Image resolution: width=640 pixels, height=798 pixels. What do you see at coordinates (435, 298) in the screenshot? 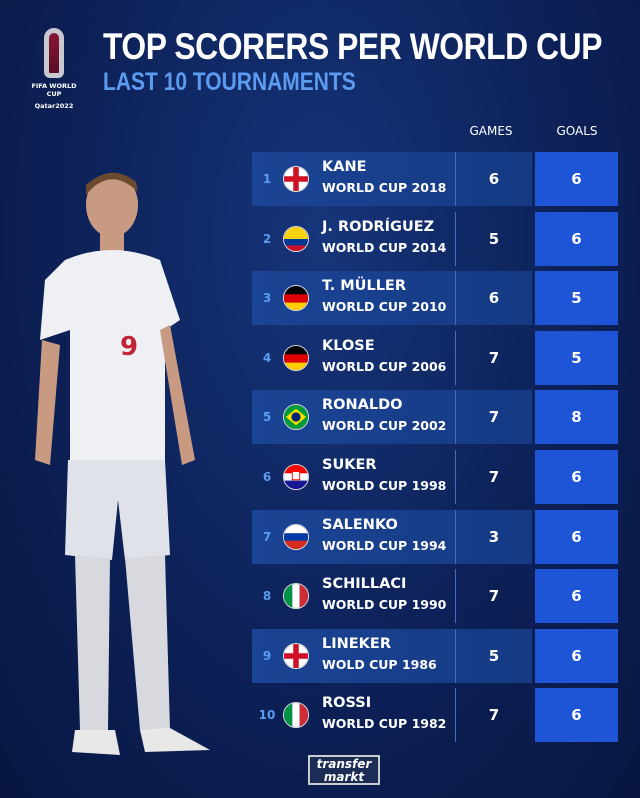
I see `table-row: 3 T. MÜLLER WORLD CUP 2010 6 5` at bounding box center [435, 298].